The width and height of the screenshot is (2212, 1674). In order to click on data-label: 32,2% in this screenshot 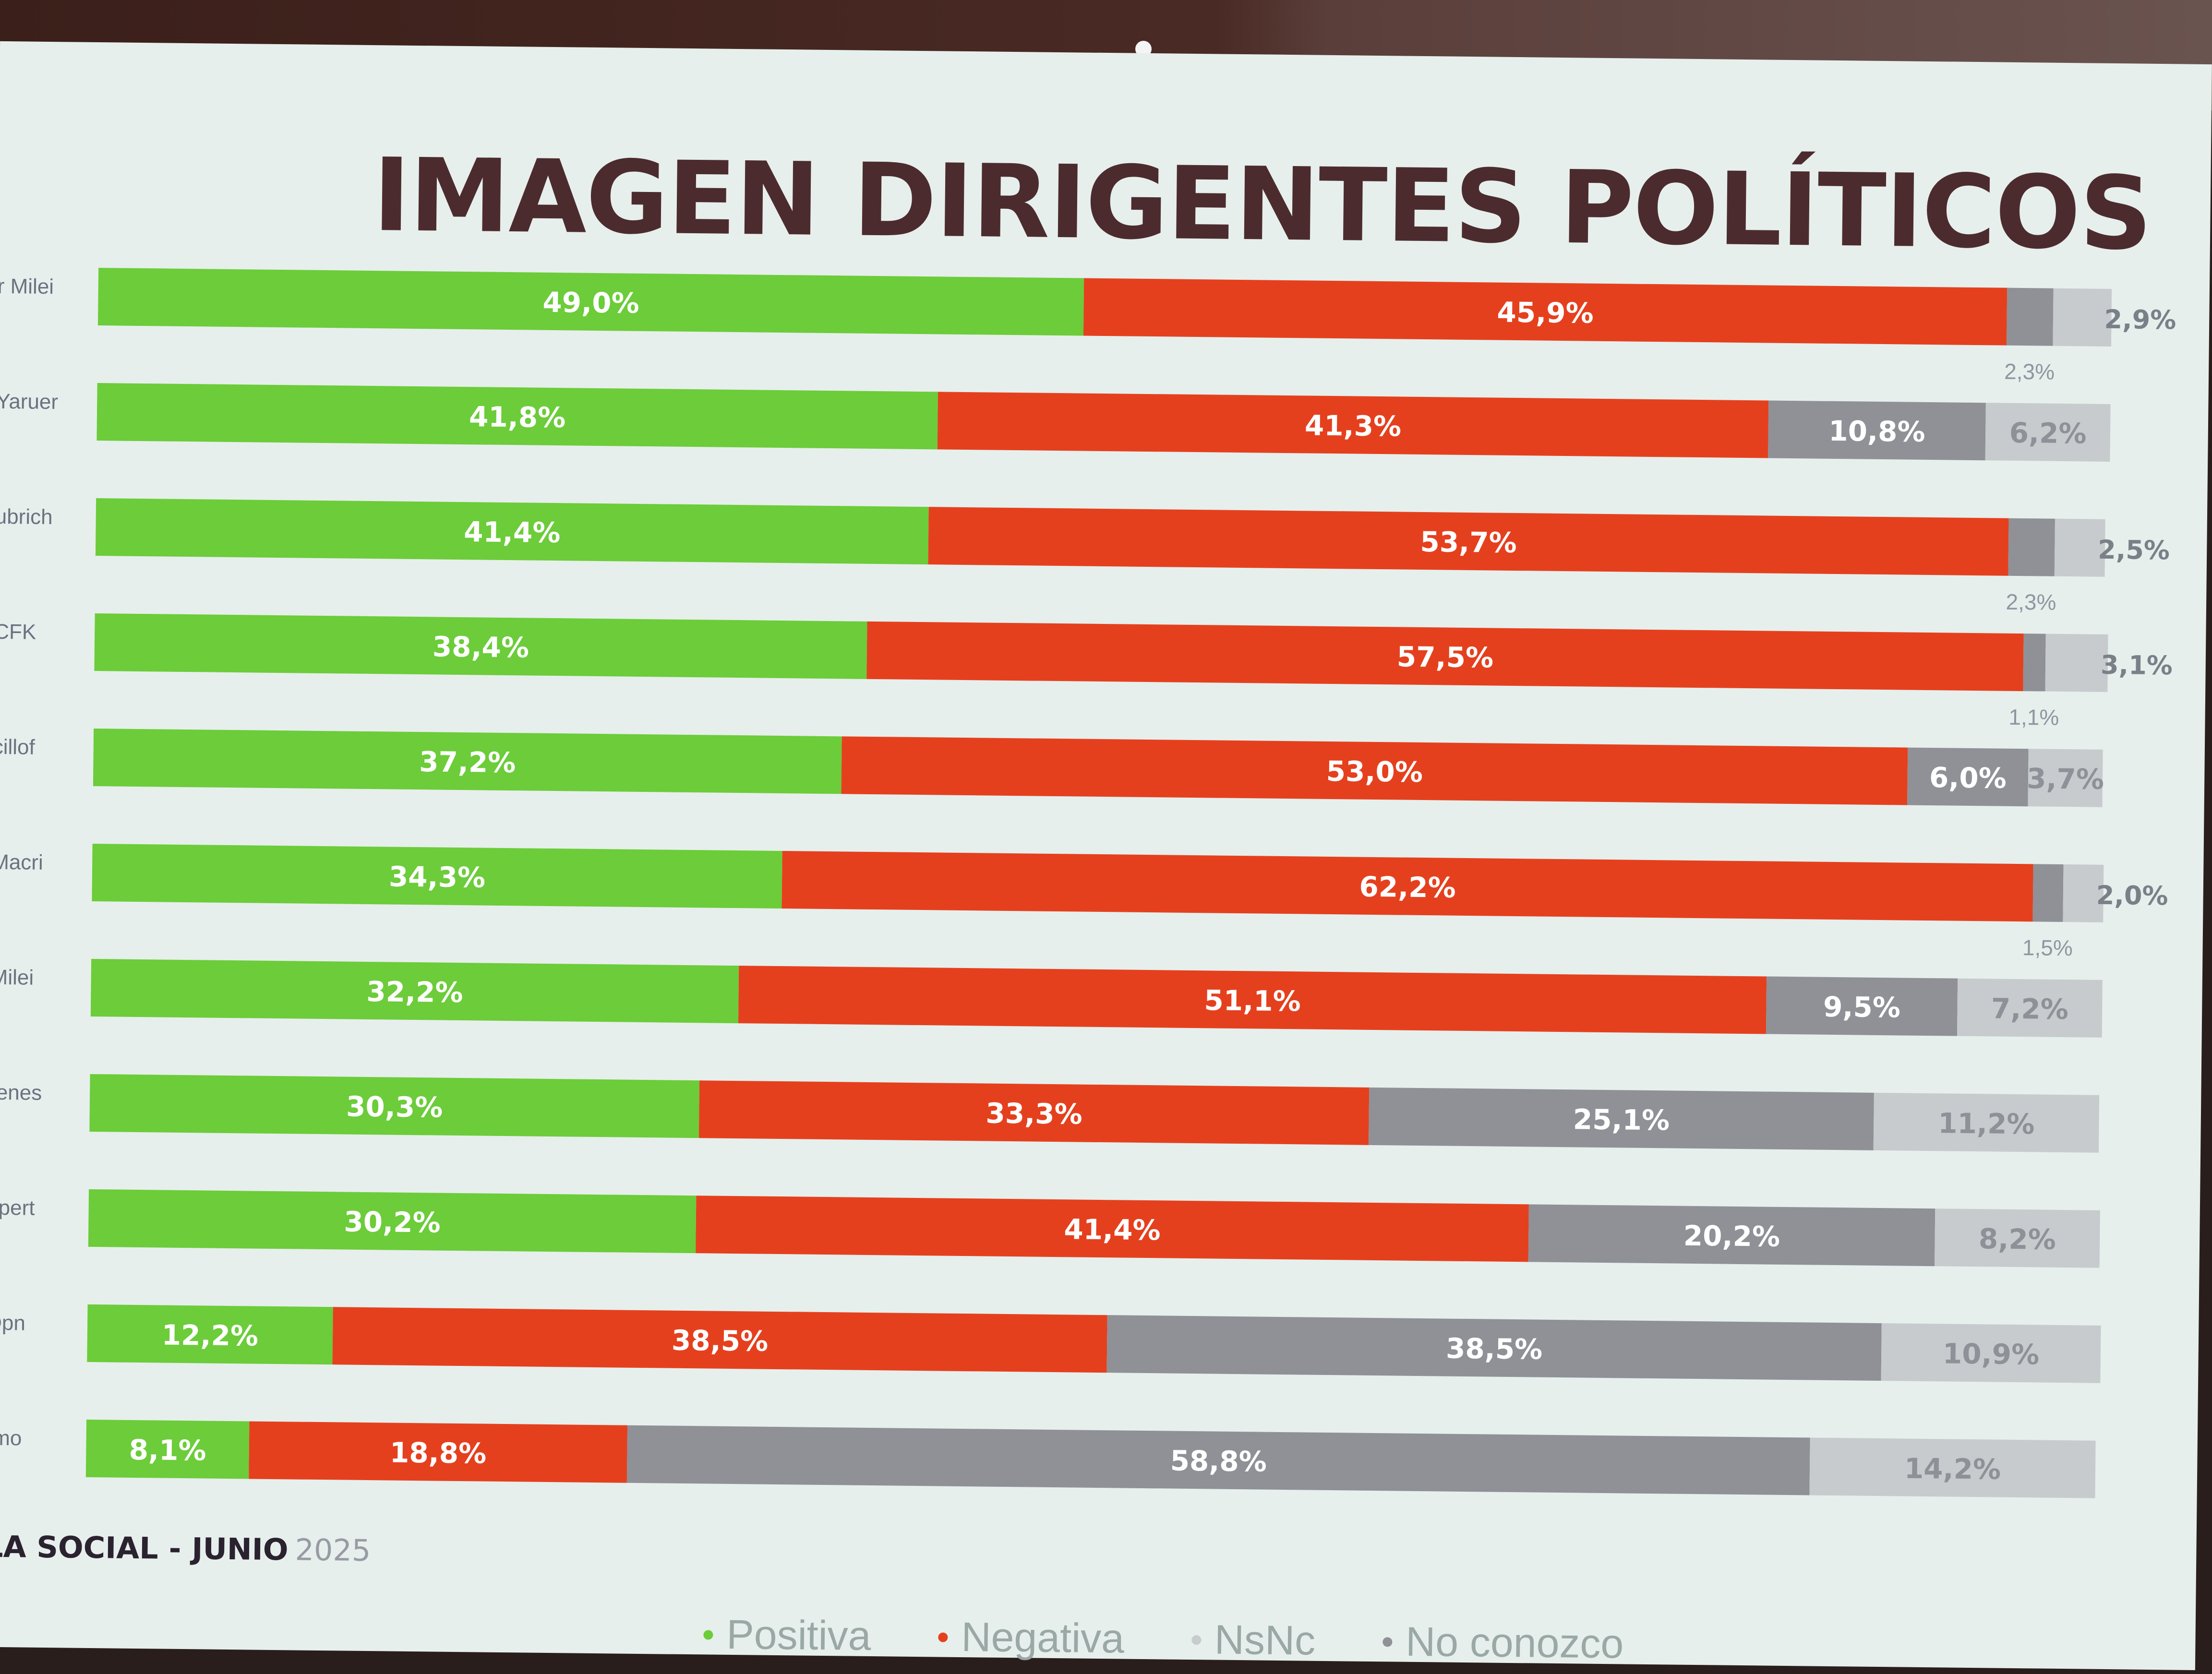, I will do `click(414, 992)`.